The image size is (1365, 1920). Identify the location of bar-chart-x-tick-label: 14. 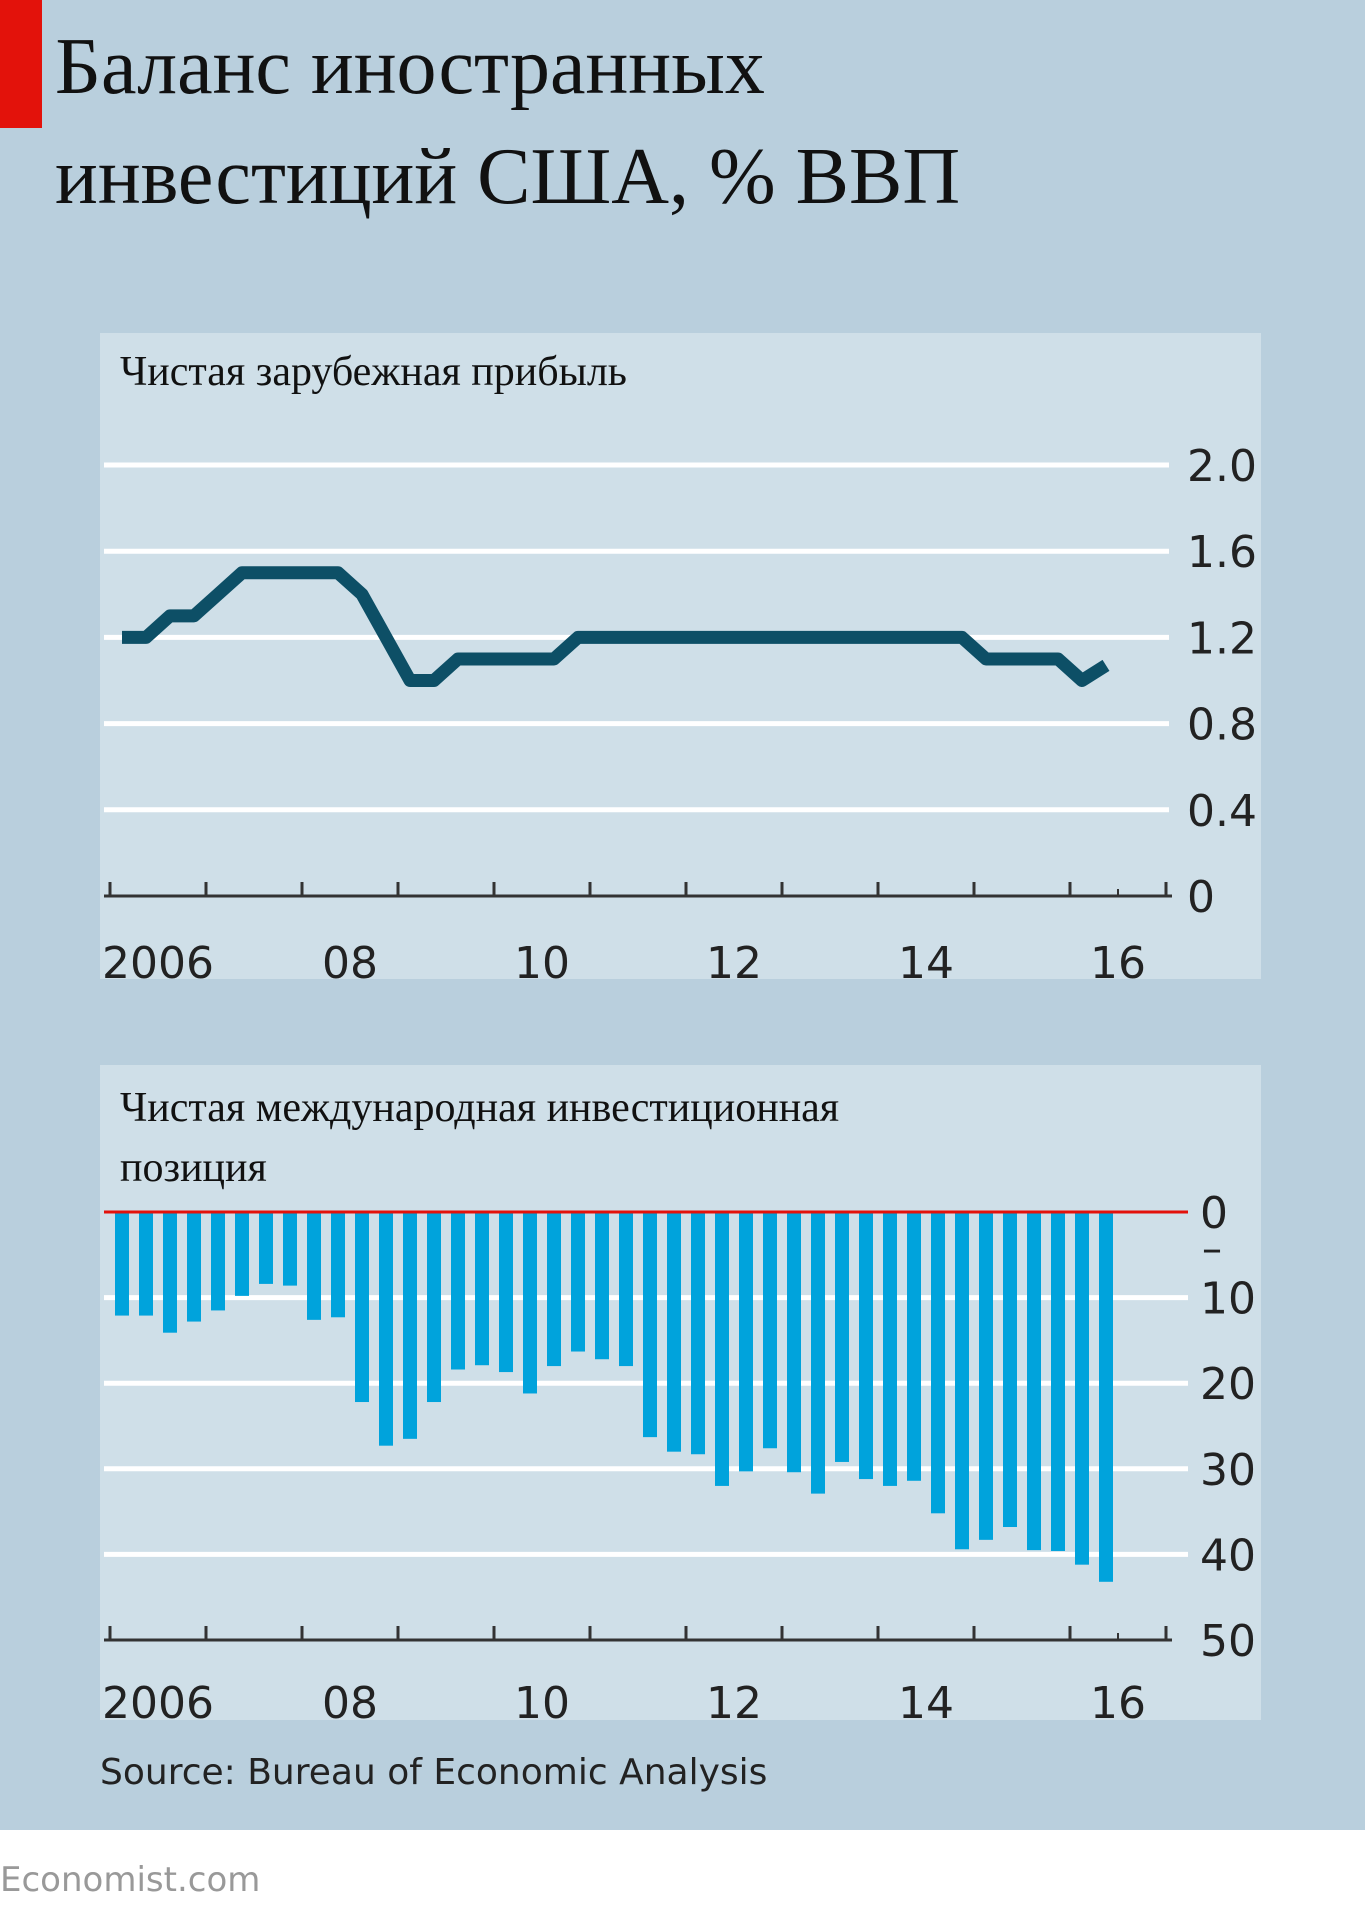
(926, 1703).